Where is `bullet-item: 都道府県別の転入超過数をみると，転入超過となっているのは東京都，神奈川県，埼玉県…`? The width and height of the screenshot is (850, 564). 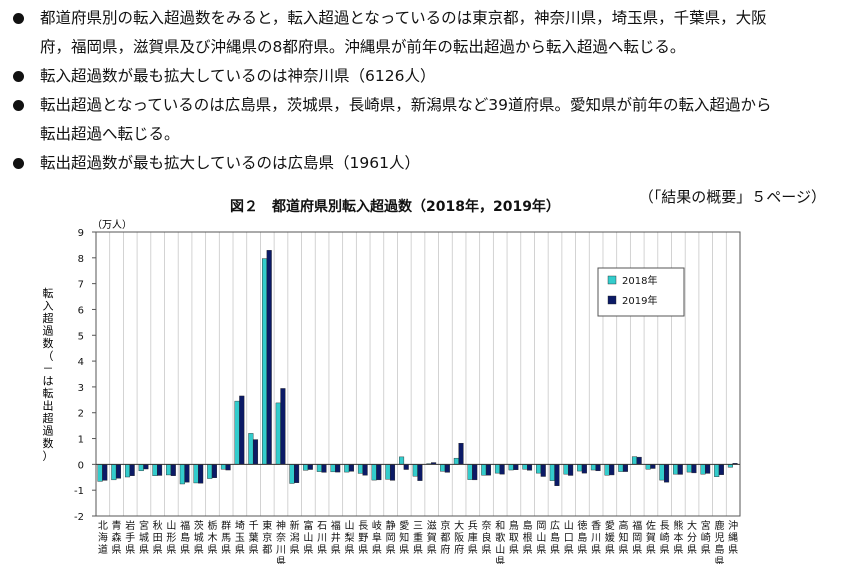 bullet-item: 都道府県別の転入超過数をみると，転入超過となっているのは東京都，神奈川県，埼玉県… is located at coordinates (426, 33).